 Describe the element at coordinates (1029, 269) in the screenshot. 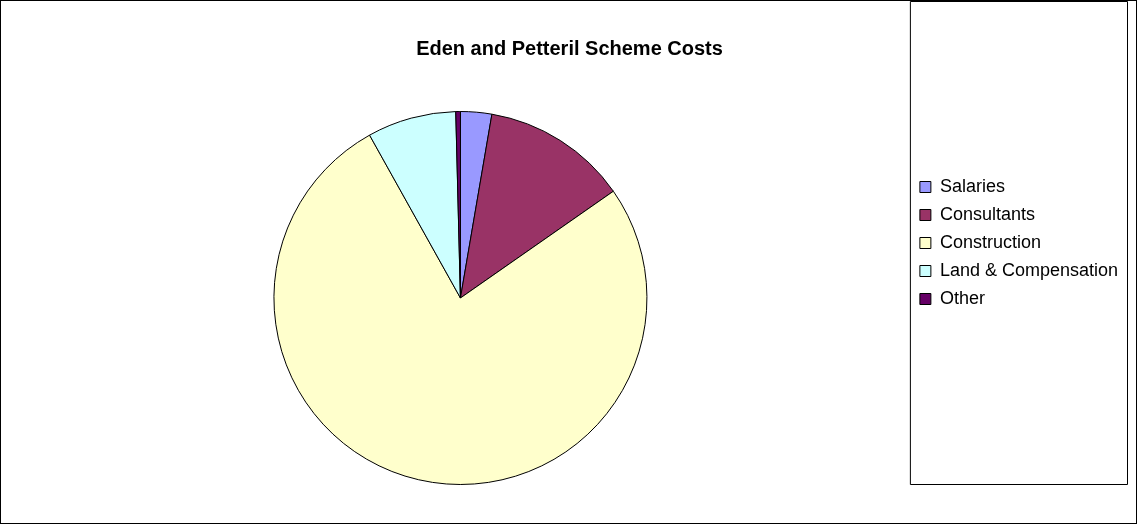

I see `legend-label: Land & Compensation` at that location.